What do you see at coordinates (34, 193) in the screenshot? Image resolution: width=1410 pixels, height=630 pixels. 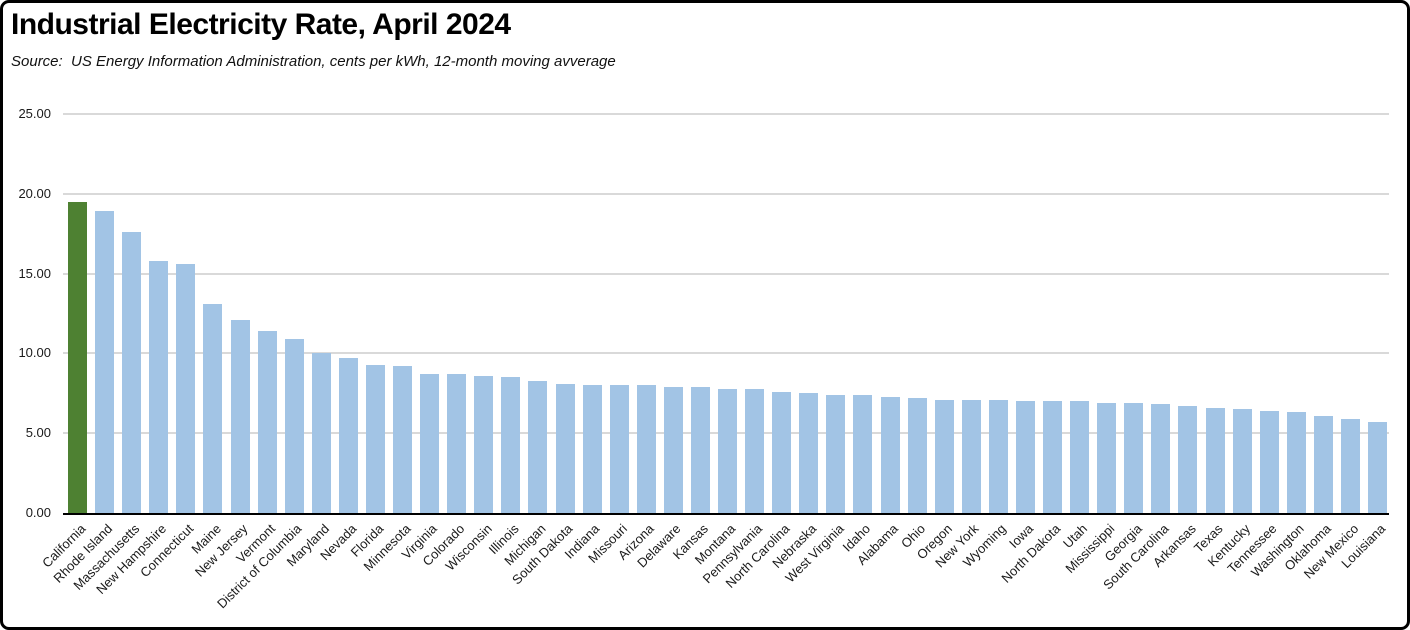 I see `y-axis-tick-label: 20.00` at bounding box center [34, 193].